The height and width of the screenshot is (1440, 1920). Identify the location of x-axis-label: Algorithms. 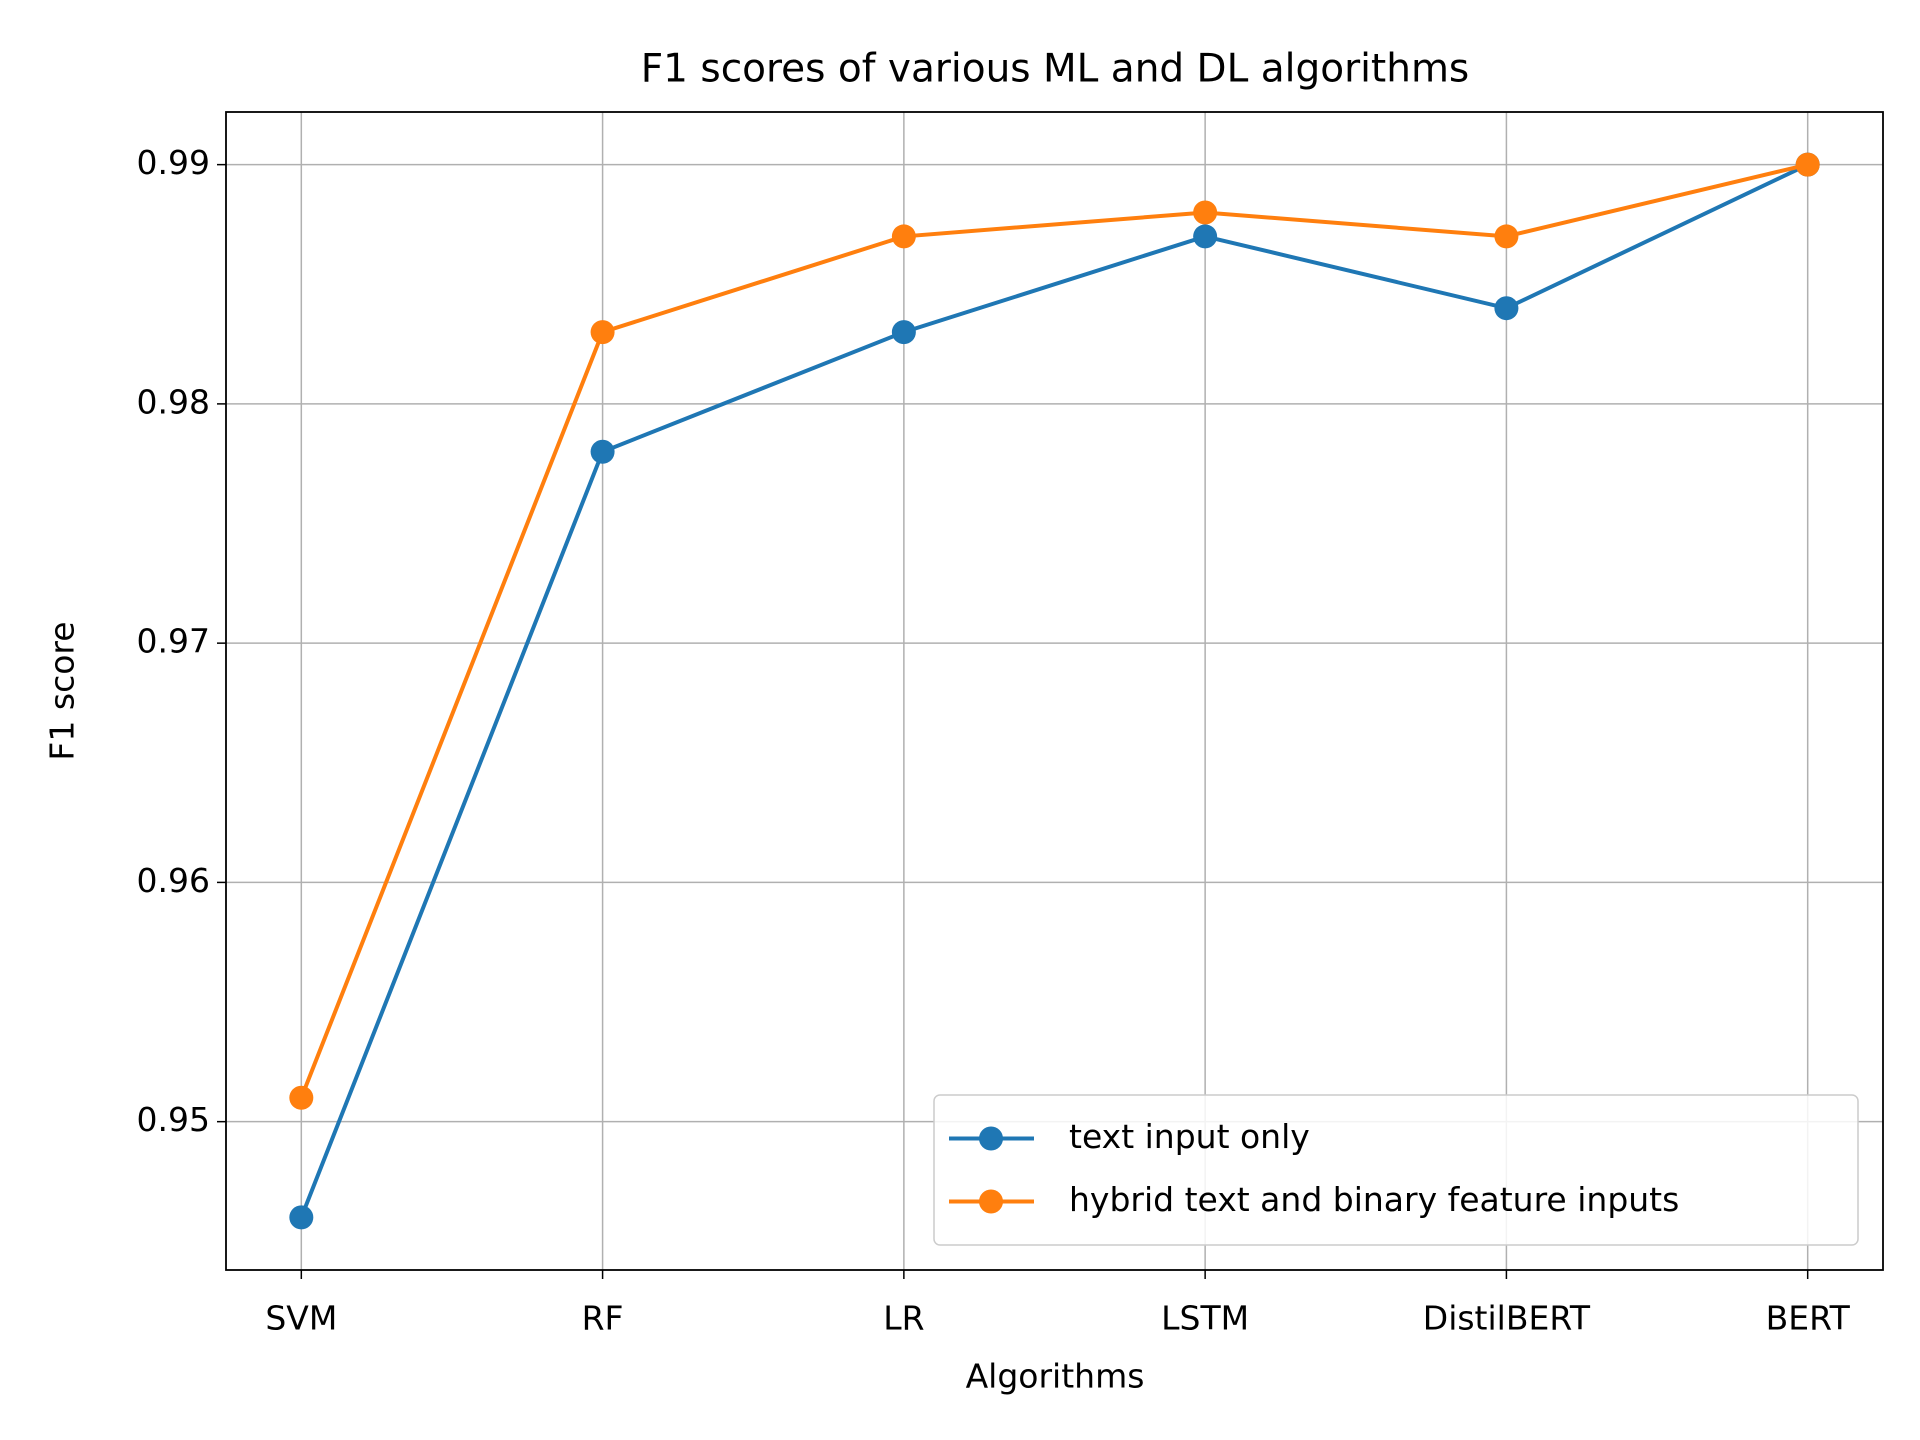
(1055, 1376).